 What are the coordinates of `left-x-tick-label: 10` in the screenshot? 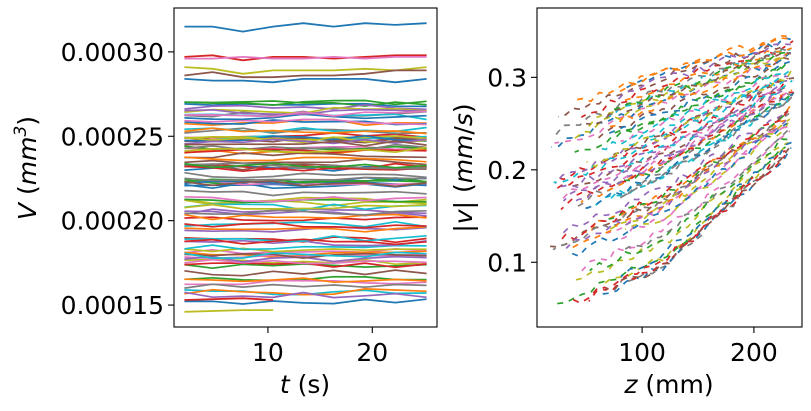 It's located at (268, 352).